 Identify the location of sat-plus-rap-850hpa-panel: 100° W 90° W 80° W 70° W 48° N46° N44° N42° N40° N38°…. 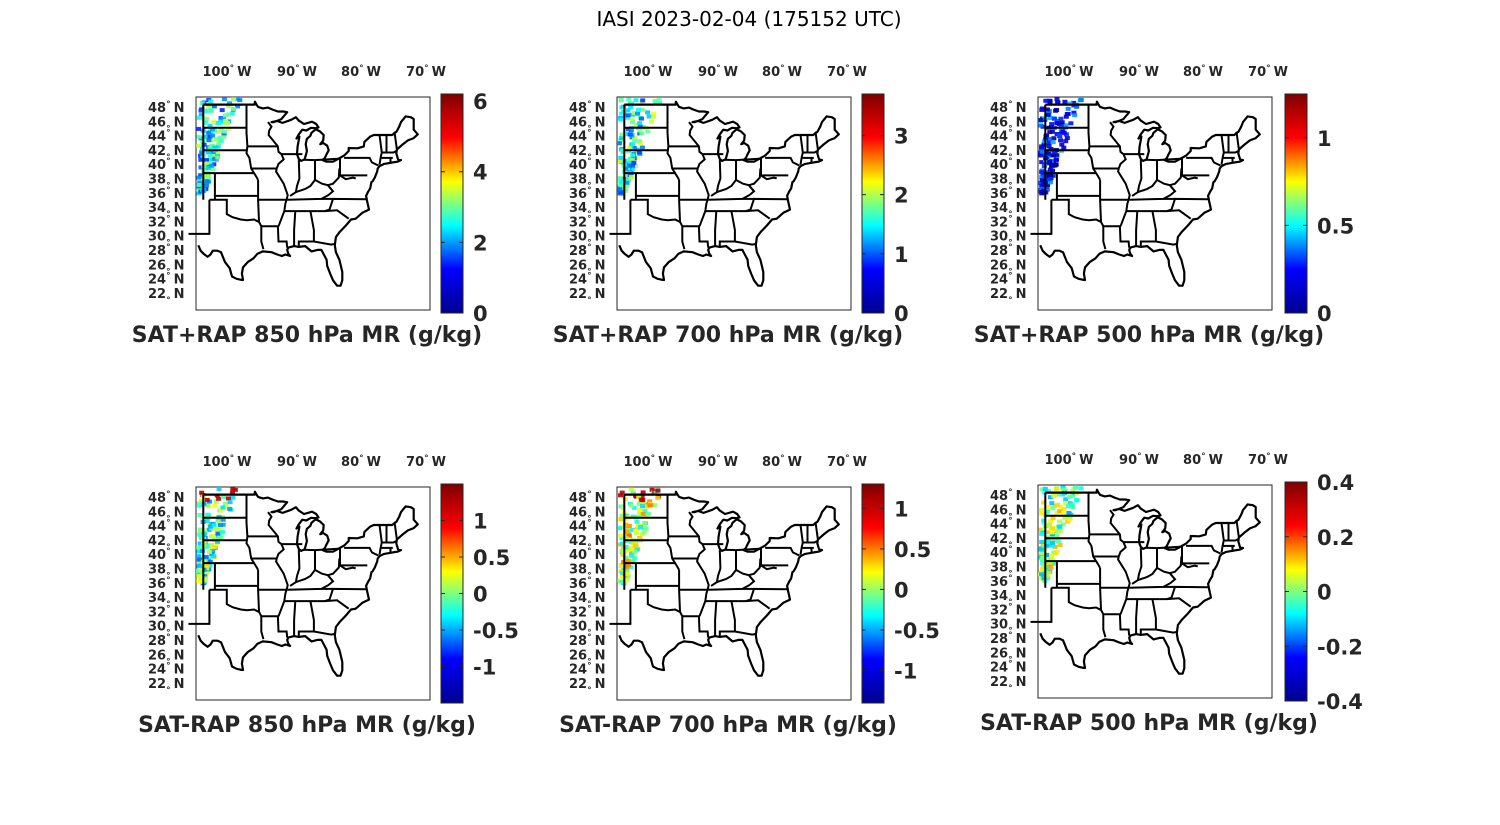
(310, 206).